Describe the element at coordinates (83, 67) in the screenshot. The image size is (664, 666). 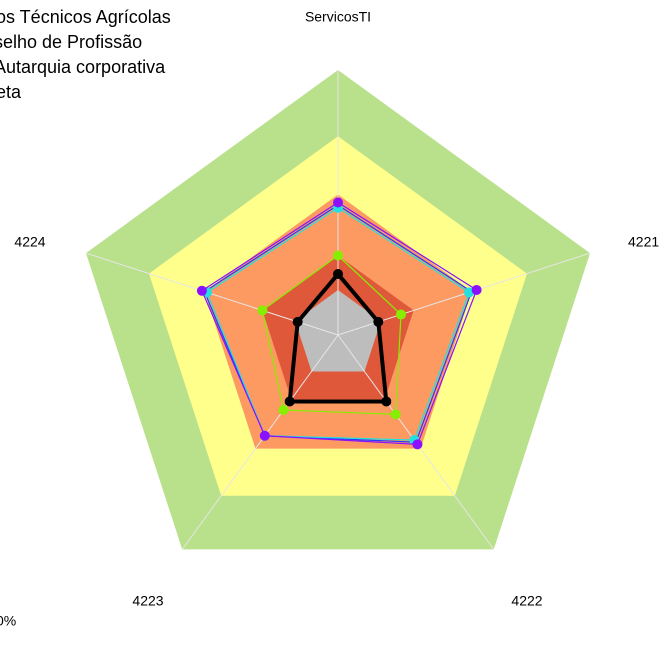
I see `legend-text: Autarquia corporativa` at that location.